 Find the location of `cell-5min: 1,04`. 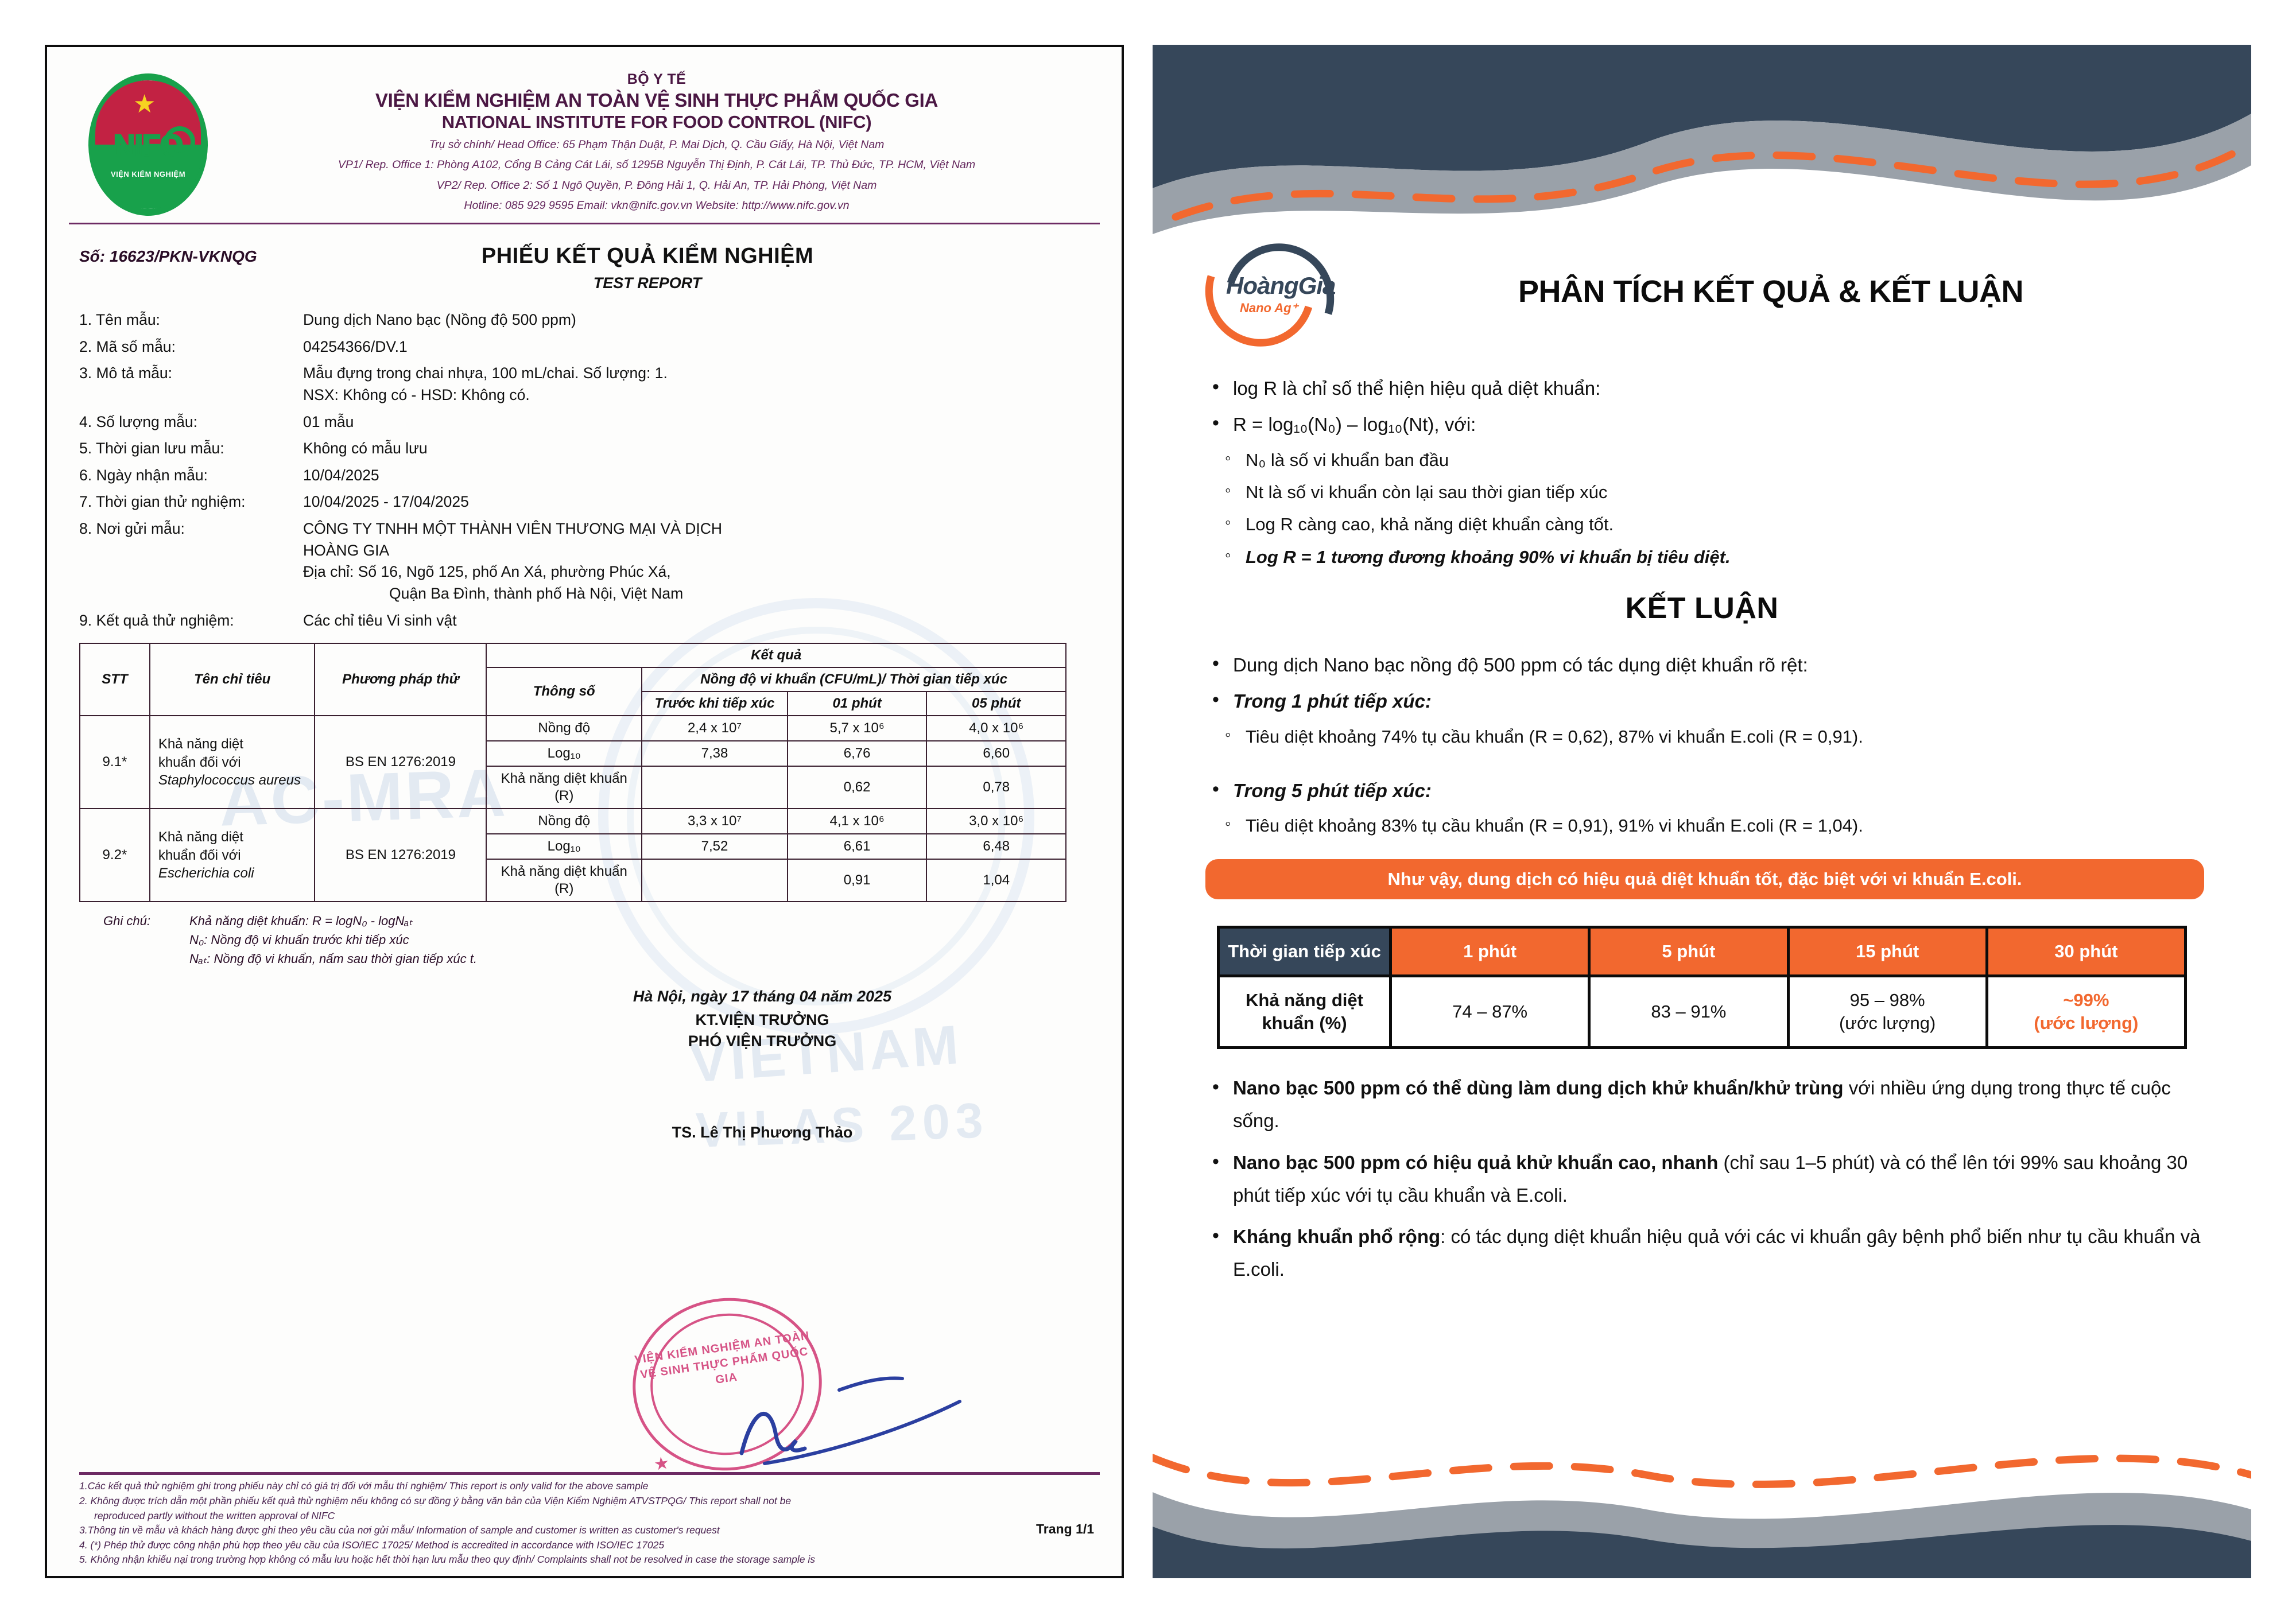

cell-5min: 1,04 is located at coordinates (996, 881).